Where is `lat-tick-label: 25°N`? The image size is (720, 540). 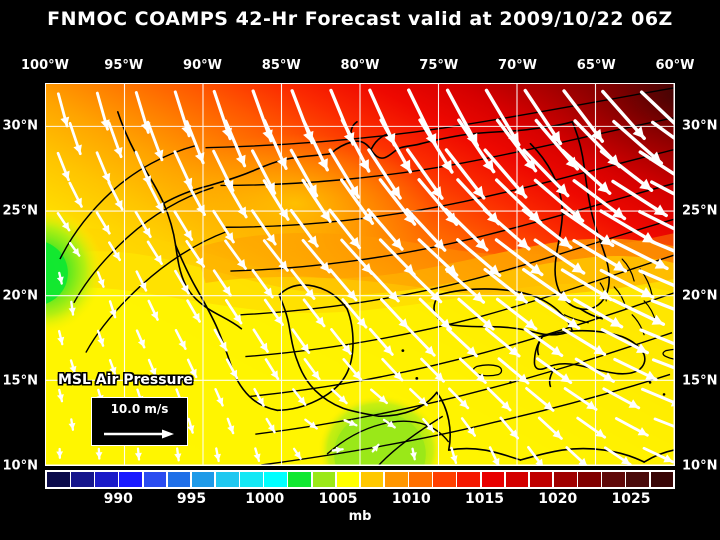 lat-tick-label: 25°N is located at coordinates (20, 211).